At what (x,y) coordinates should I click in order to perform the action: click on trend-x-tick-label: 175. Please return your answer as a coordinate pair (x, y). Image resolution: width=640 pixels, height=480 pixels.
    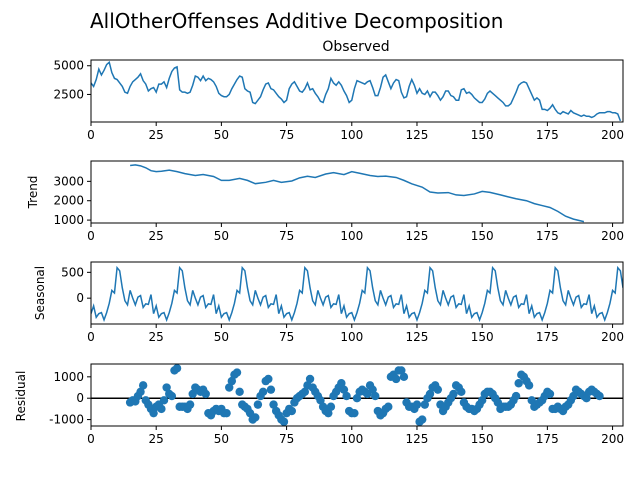
    Looking at the image, I should click on (547, 236).